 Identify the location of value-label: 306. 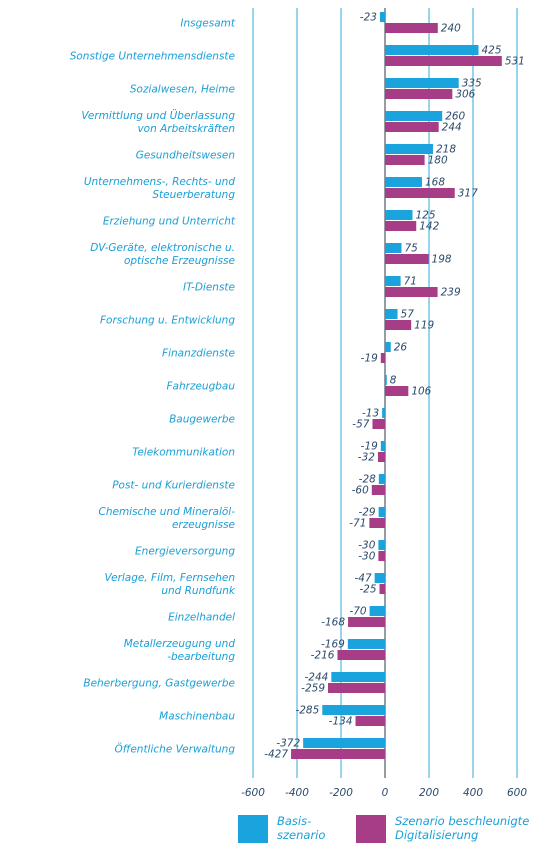
(465, 95).